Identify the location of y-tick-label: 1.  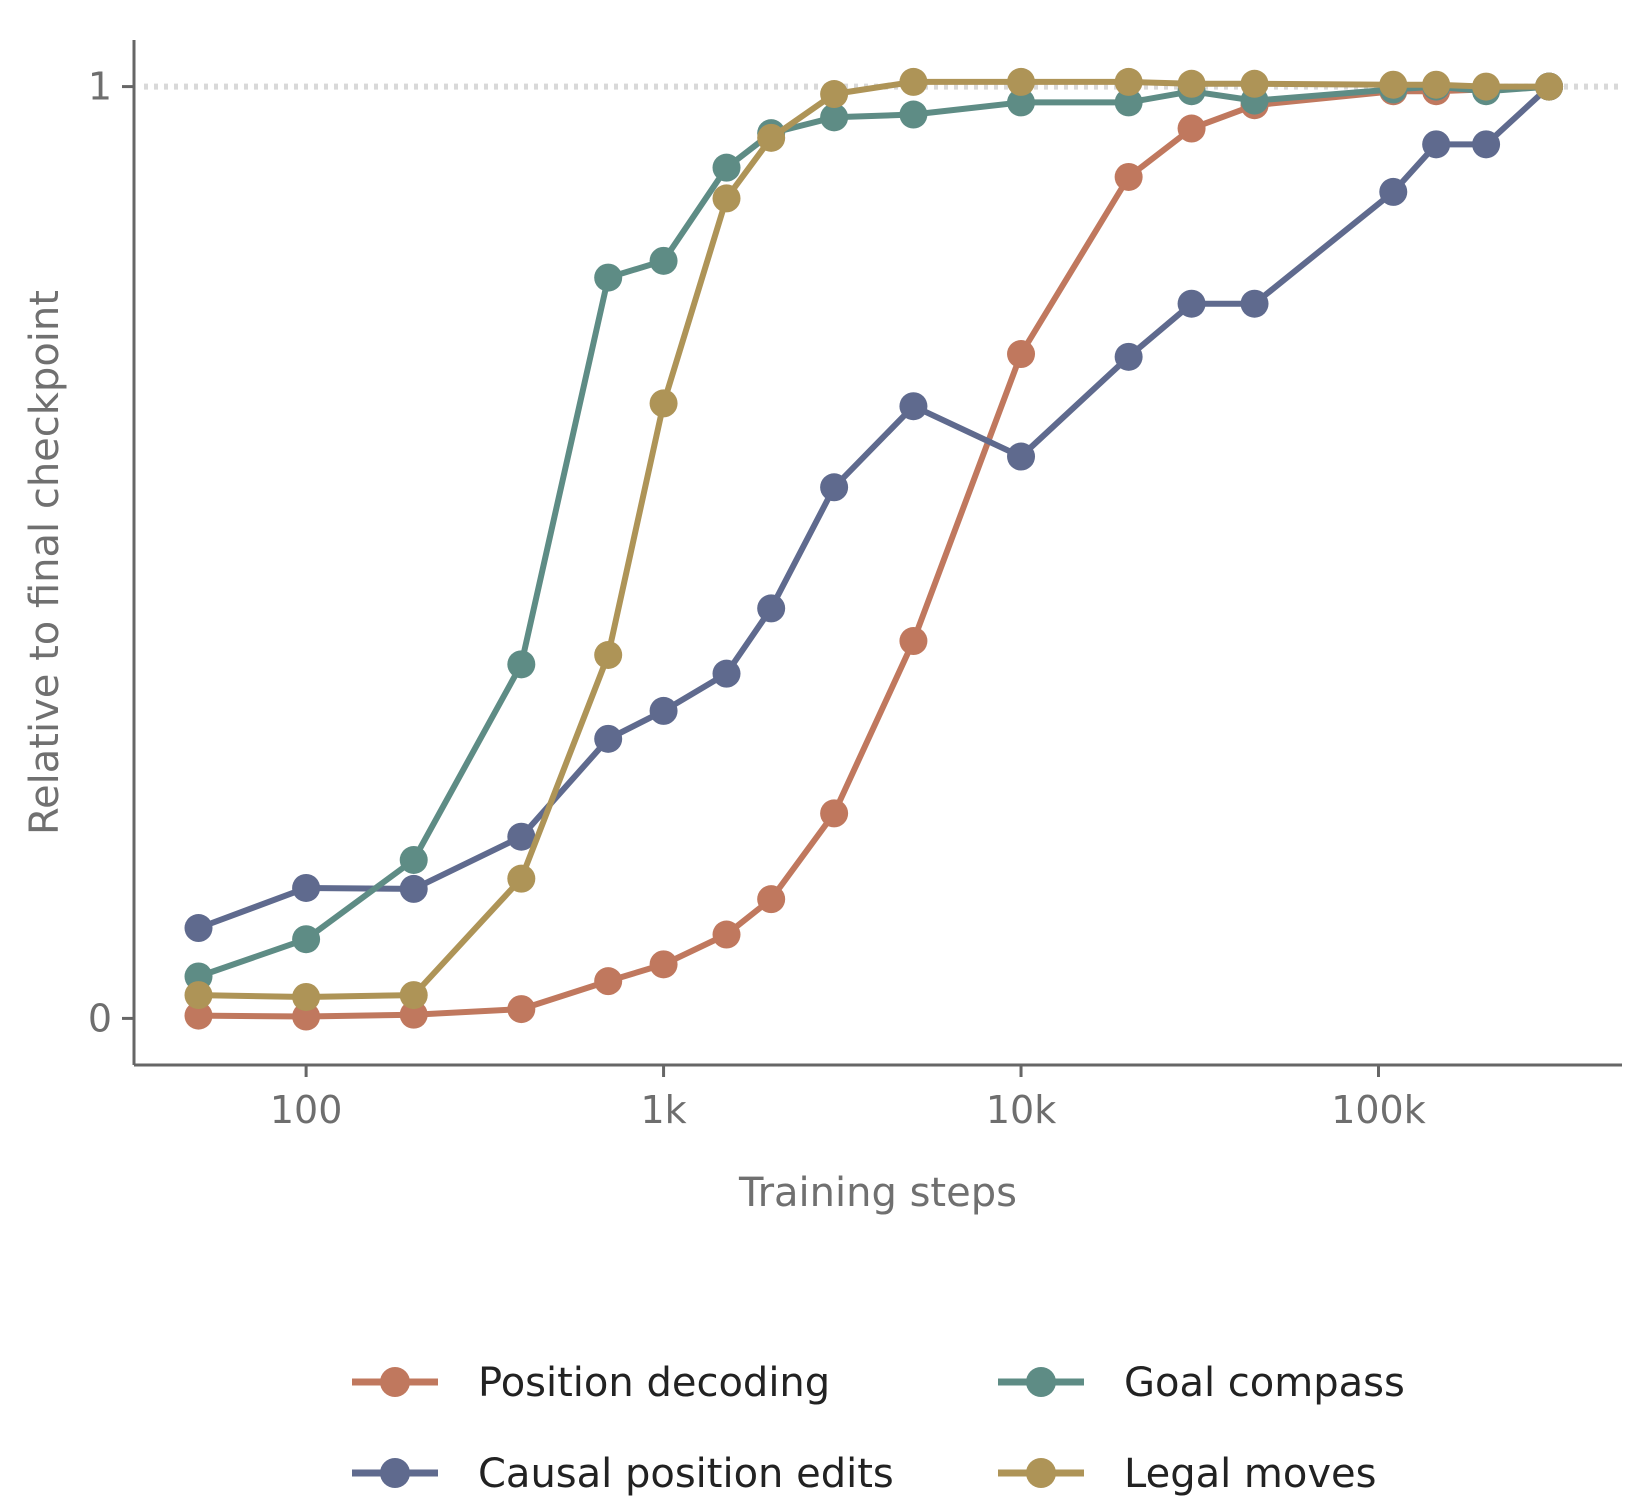
(100, 87).